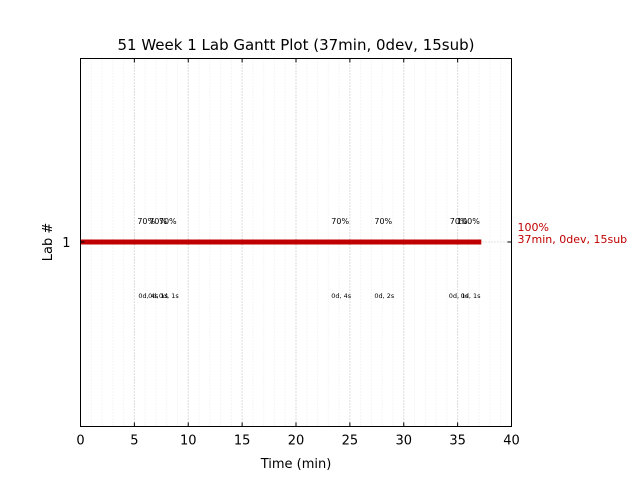 The image size is (640, 484). Describe the element at coordinates (403, 441) in the screenshot. I see `x-tick-label: 30` at that location.